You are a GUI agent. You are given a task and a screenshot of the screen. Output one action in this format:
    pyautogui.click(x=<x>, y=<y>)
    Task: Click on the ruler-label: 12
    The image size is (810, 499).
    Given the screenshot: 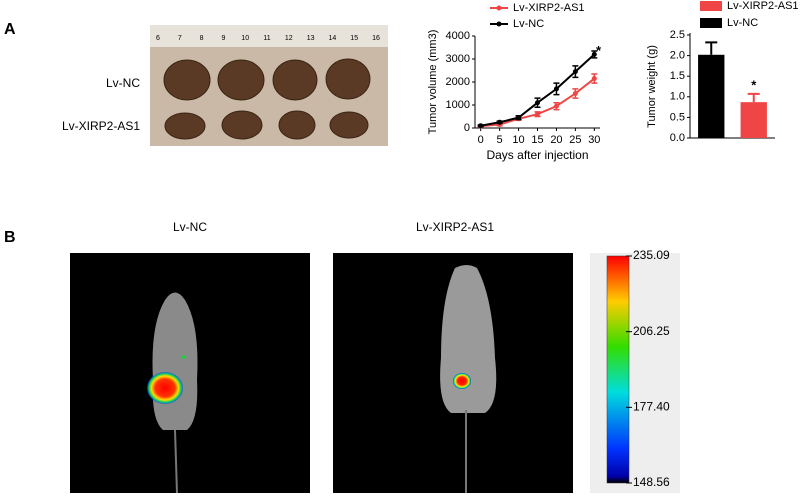 What is the action you would take?
    pyautogui.click(x=289, y=38)
    